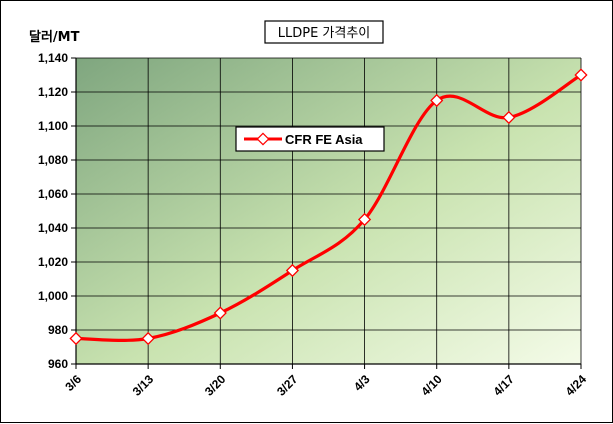 The width and height of the screenshot is (613, 424). I want to click on legend: CFR FE Asia, so click(310, 139).